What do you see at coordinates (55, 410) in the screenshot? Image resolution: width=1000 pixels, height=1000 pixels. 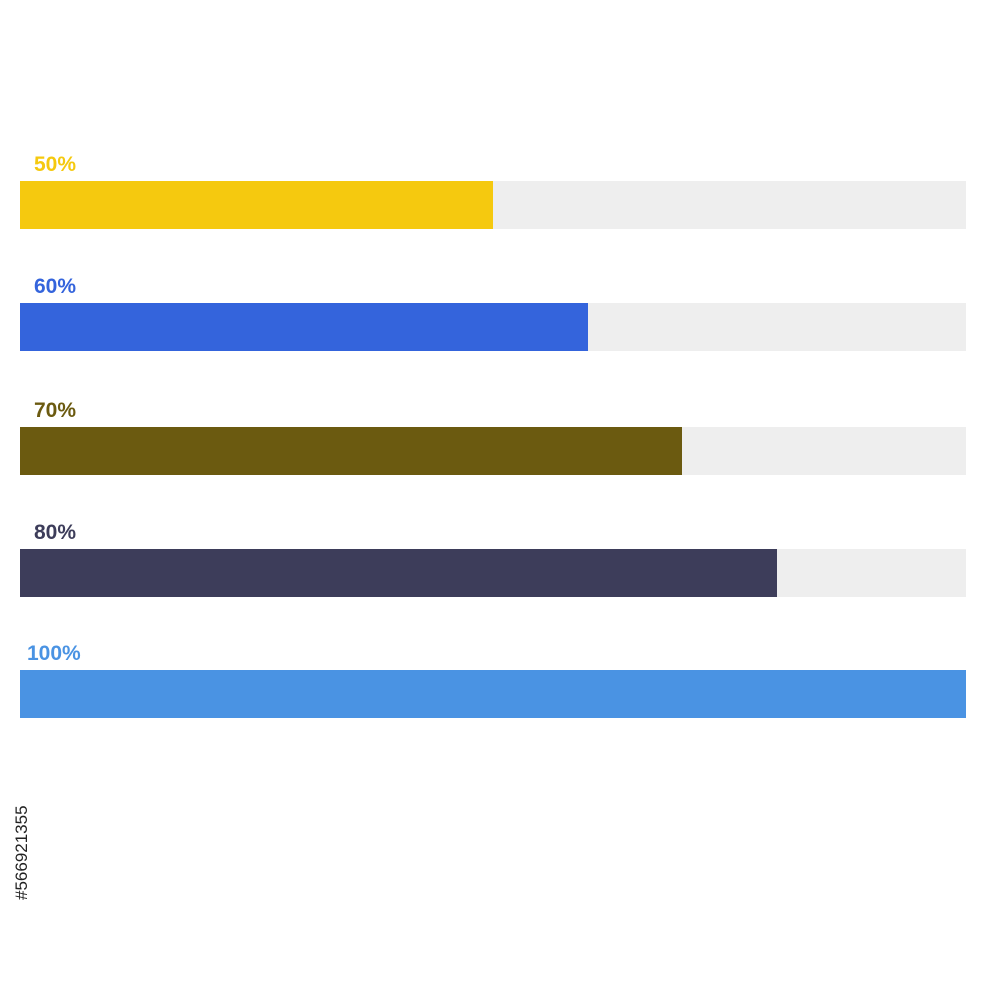 I see `bar-value-label: 70%` at bounding box center [55, 410].